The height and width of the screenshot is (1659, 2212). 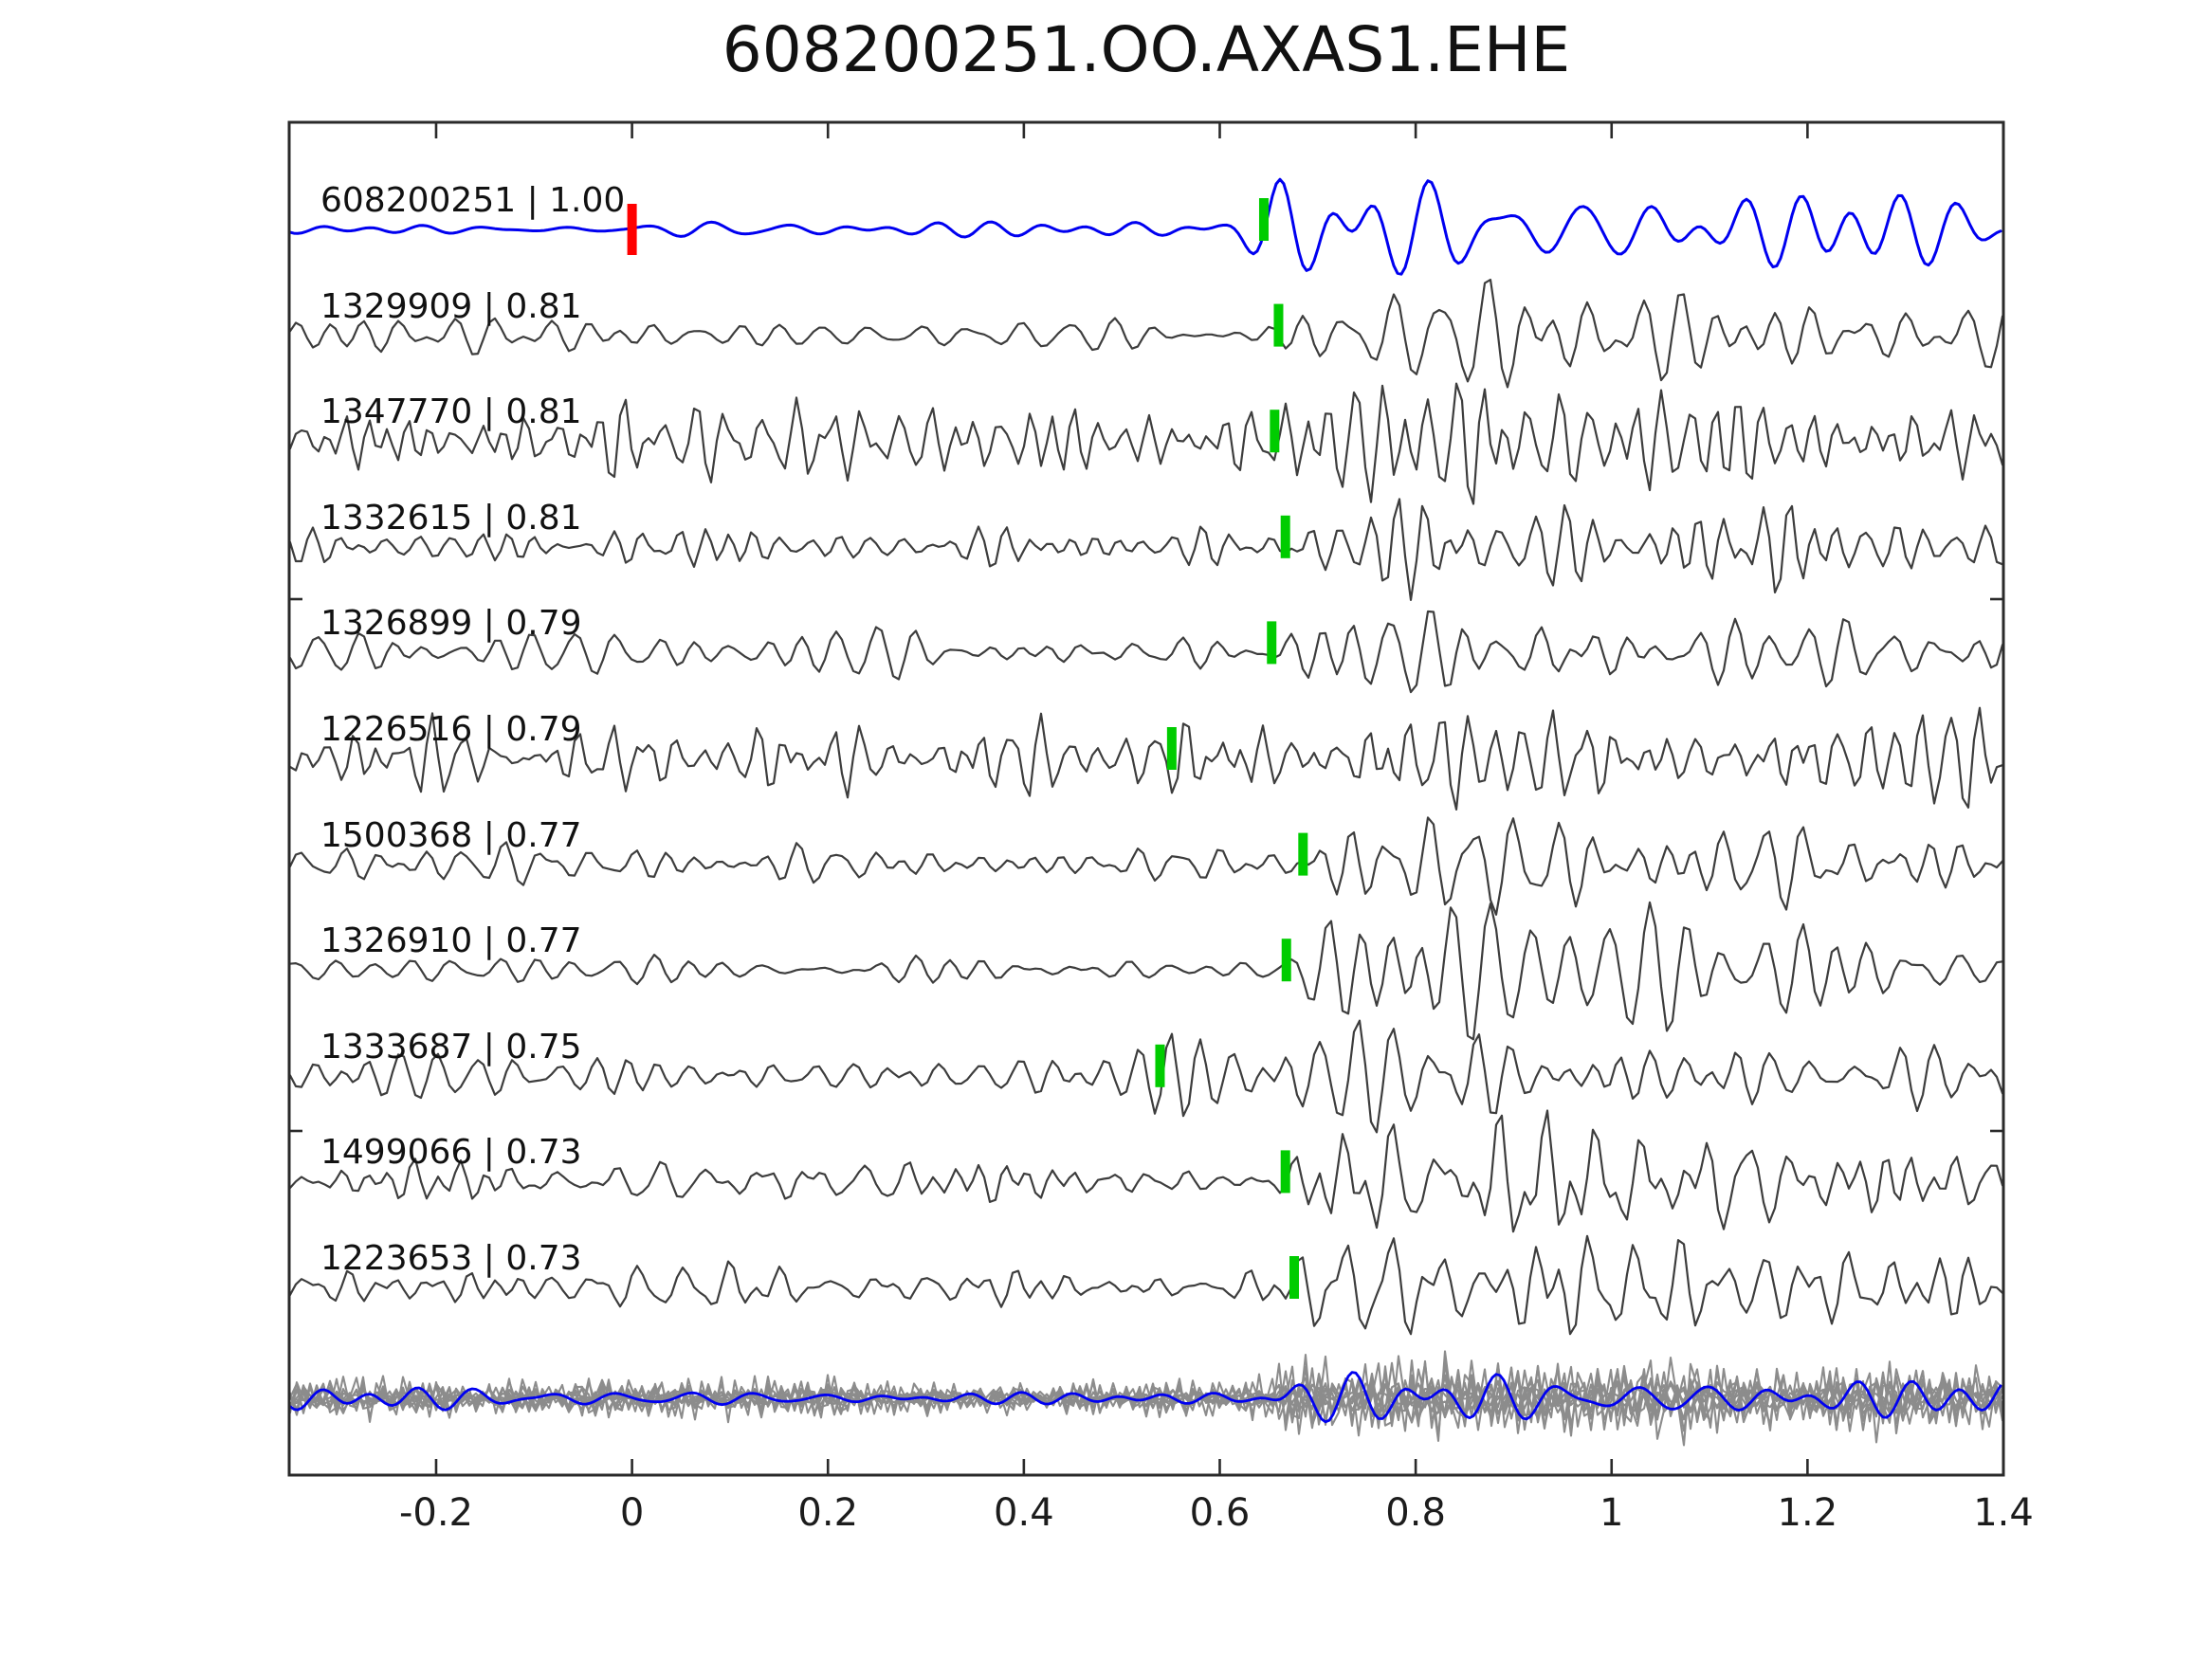 I want to click on x-tick-label: -0.2, so click(x=435, y=1513).